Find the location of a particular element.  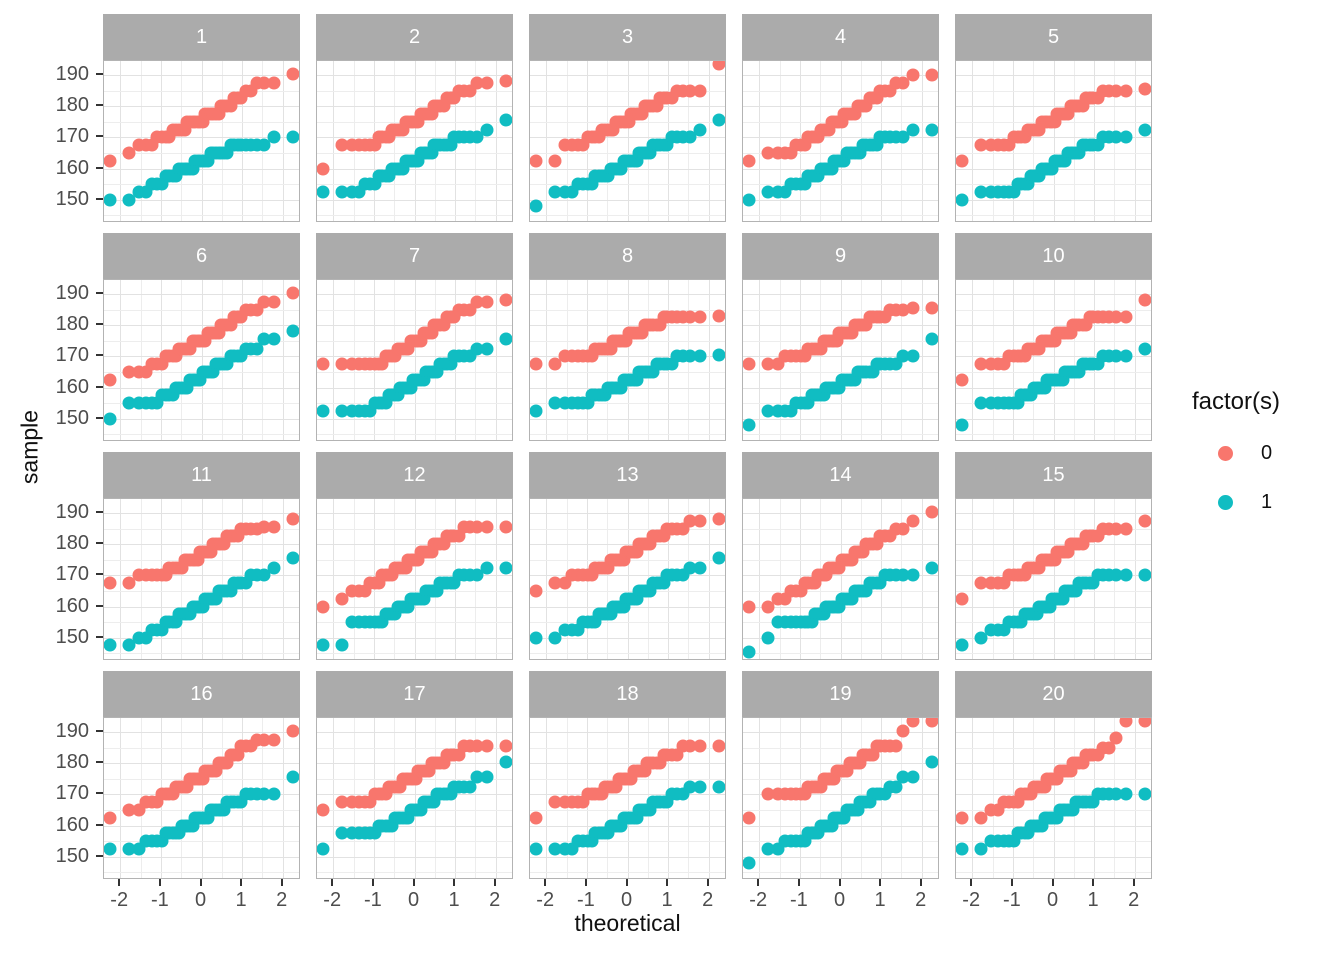

x-tick-label: -2 is located at coordinates (119, 900).